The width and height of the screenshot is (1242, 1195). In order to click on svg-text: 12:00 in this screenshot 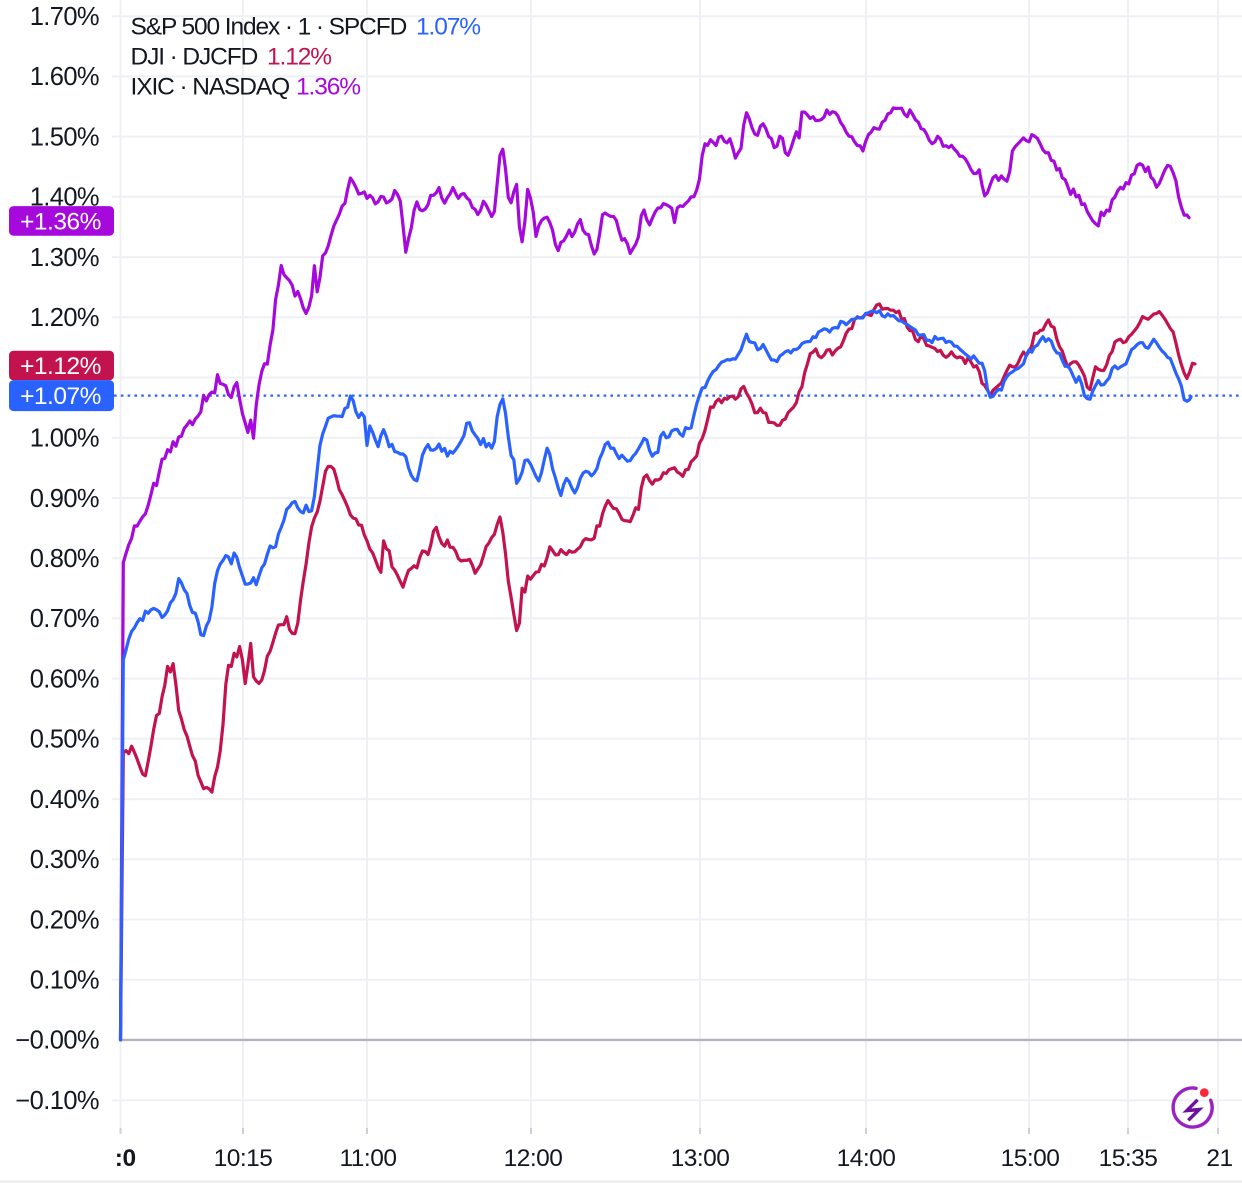, I will do `click(533, 1158)`.